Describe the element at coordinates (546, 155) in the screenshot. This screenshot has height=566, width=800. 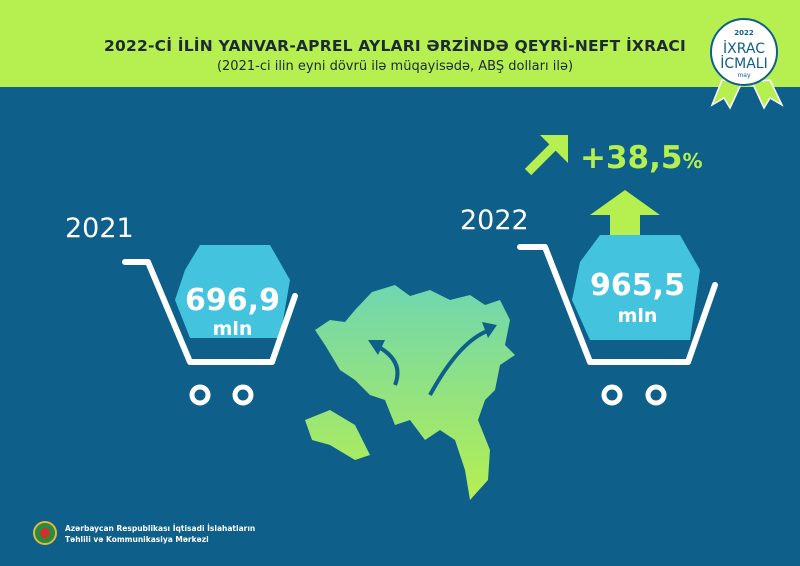
I see `growth-arrow-icon` at that location.